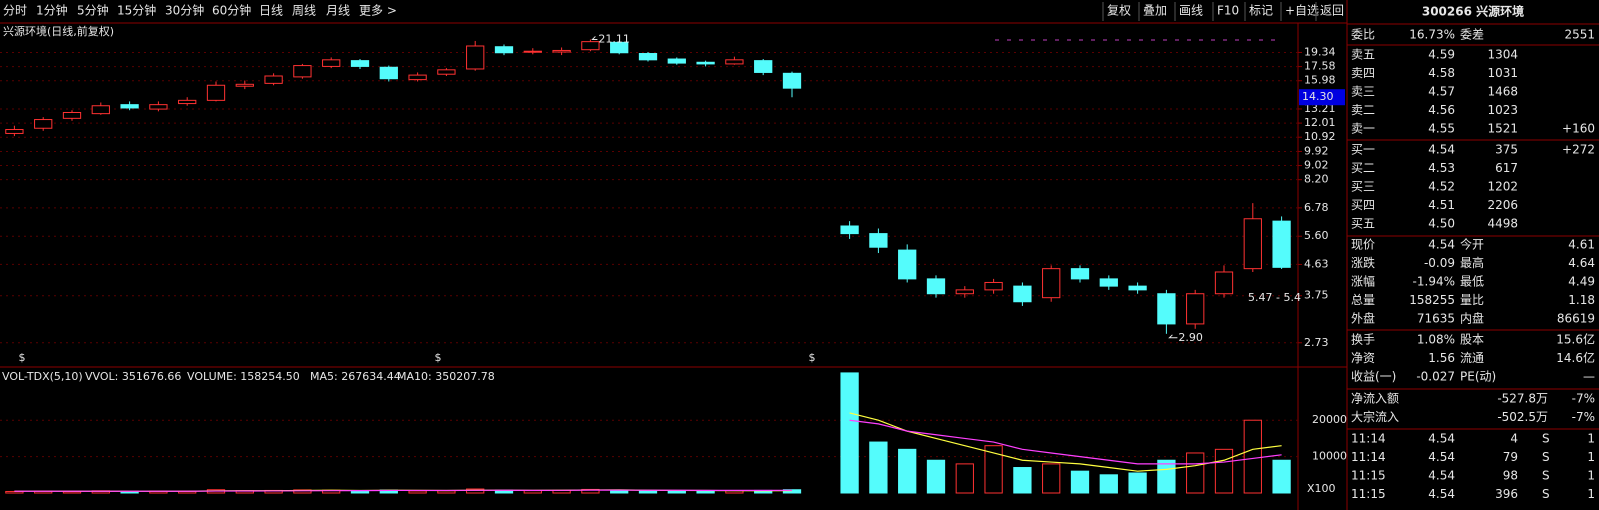  I want to click on panel-cell: 涨跌, so click(1363, 262).